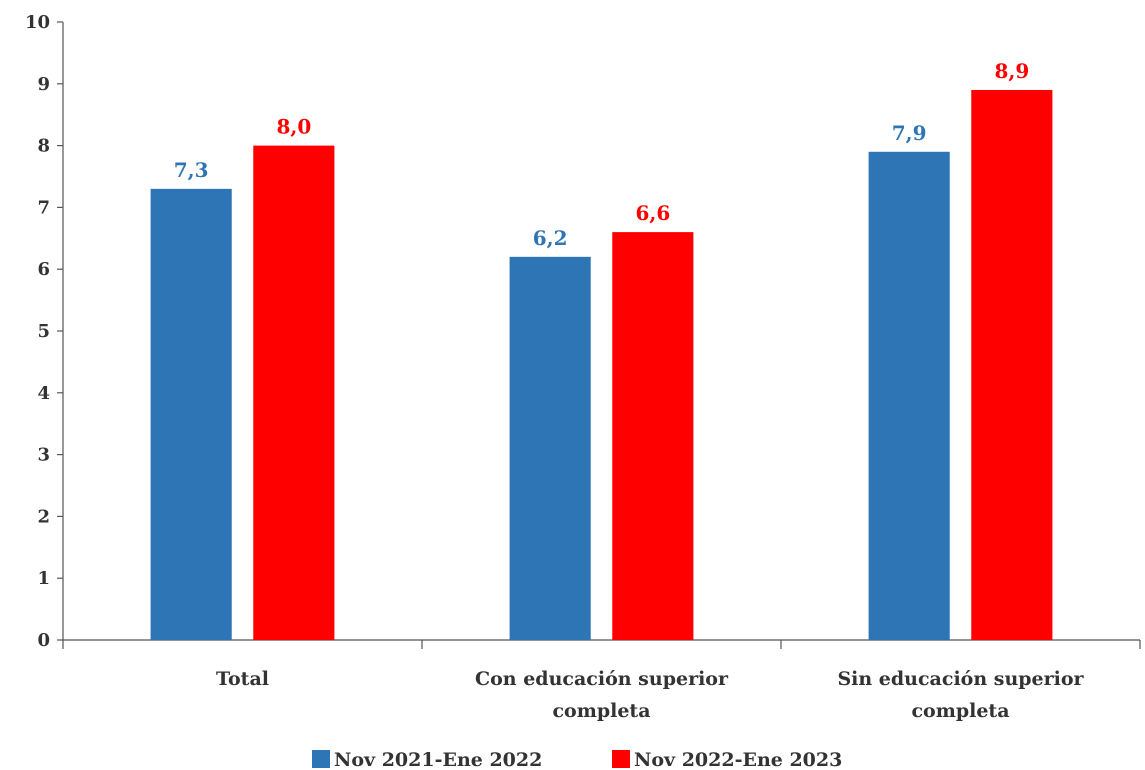 This screenshot has width=1145, height=770. I want to click on legend-label: Nov 2021-Ene 2022, so click(438, 759).